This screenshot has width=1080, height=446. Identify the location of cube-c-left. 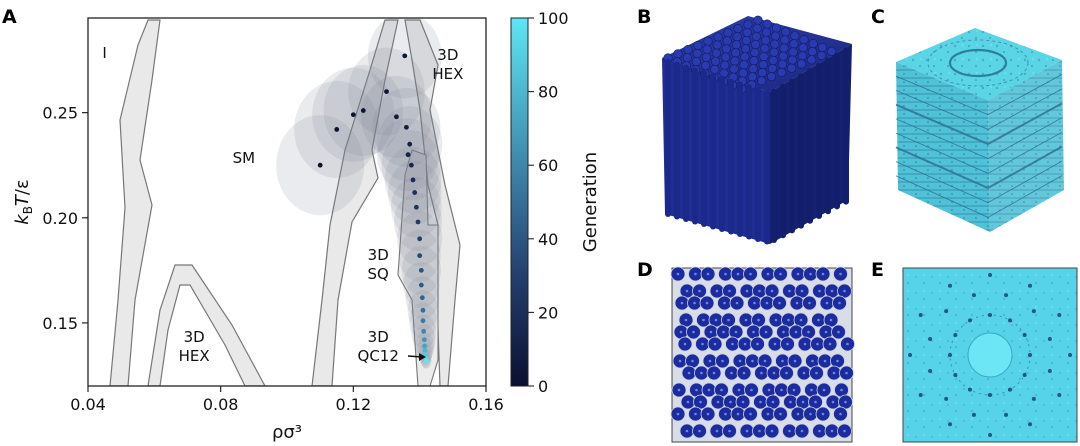
(943, 147).